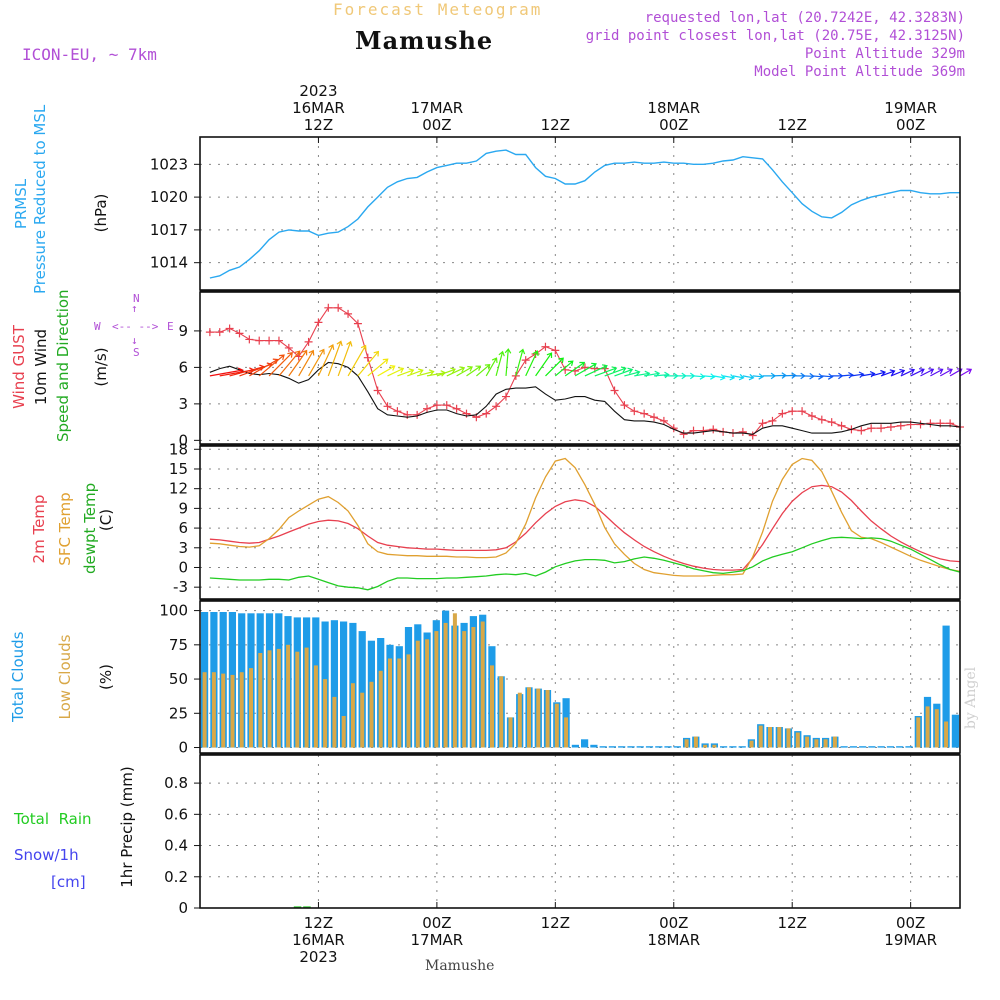  Describe the element at coordinates (176, 846) in the screenshot. I see `ytick-label-precip: 0.4` at that location.